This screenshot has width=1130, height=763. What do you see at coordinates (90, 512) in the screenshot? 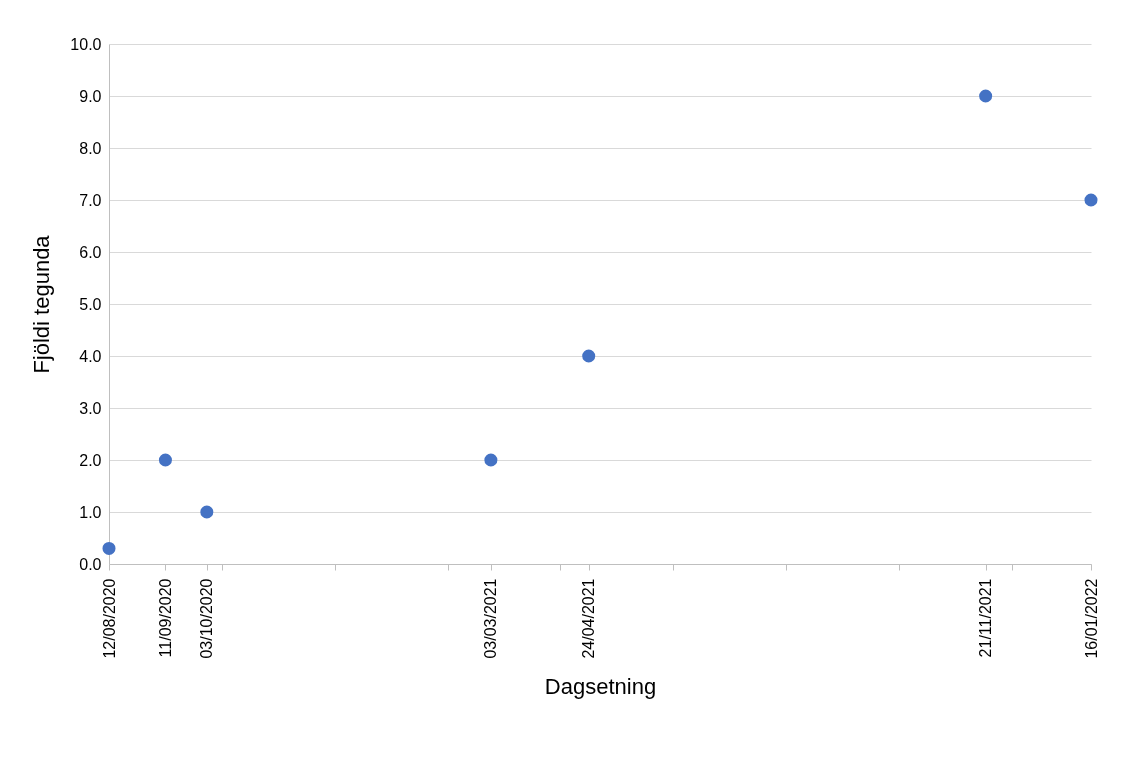
I see `y-tick-label: 1.0` at bounding box center [90, 512].